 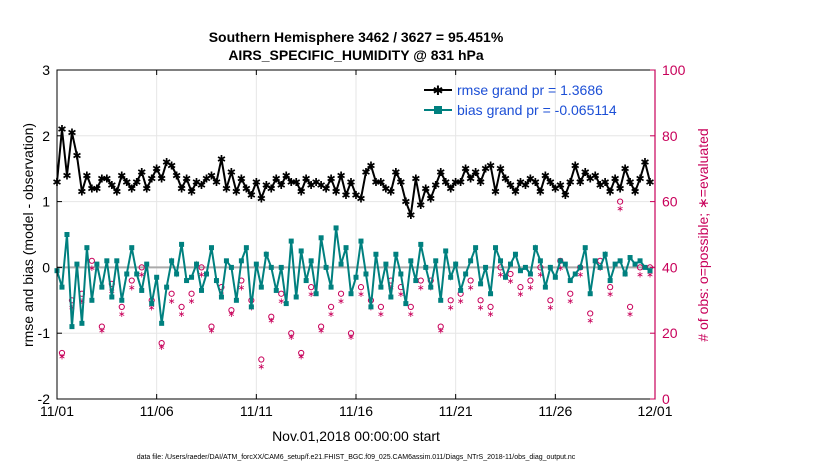 What do you see at coordinates (438, 110) in the screenshot?
I see `legend-bias-marker` at bounding box center [438, 110].